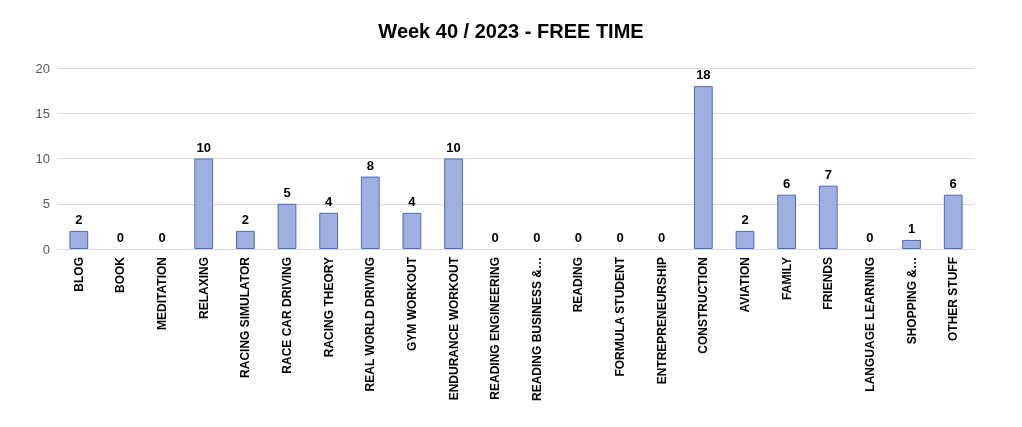 The width and height of the screenshot is (1022, 427). Describe the element at coordinates (328, 307) in the screenshot. I see `x-tick-label: RACING THEORY` at that location.